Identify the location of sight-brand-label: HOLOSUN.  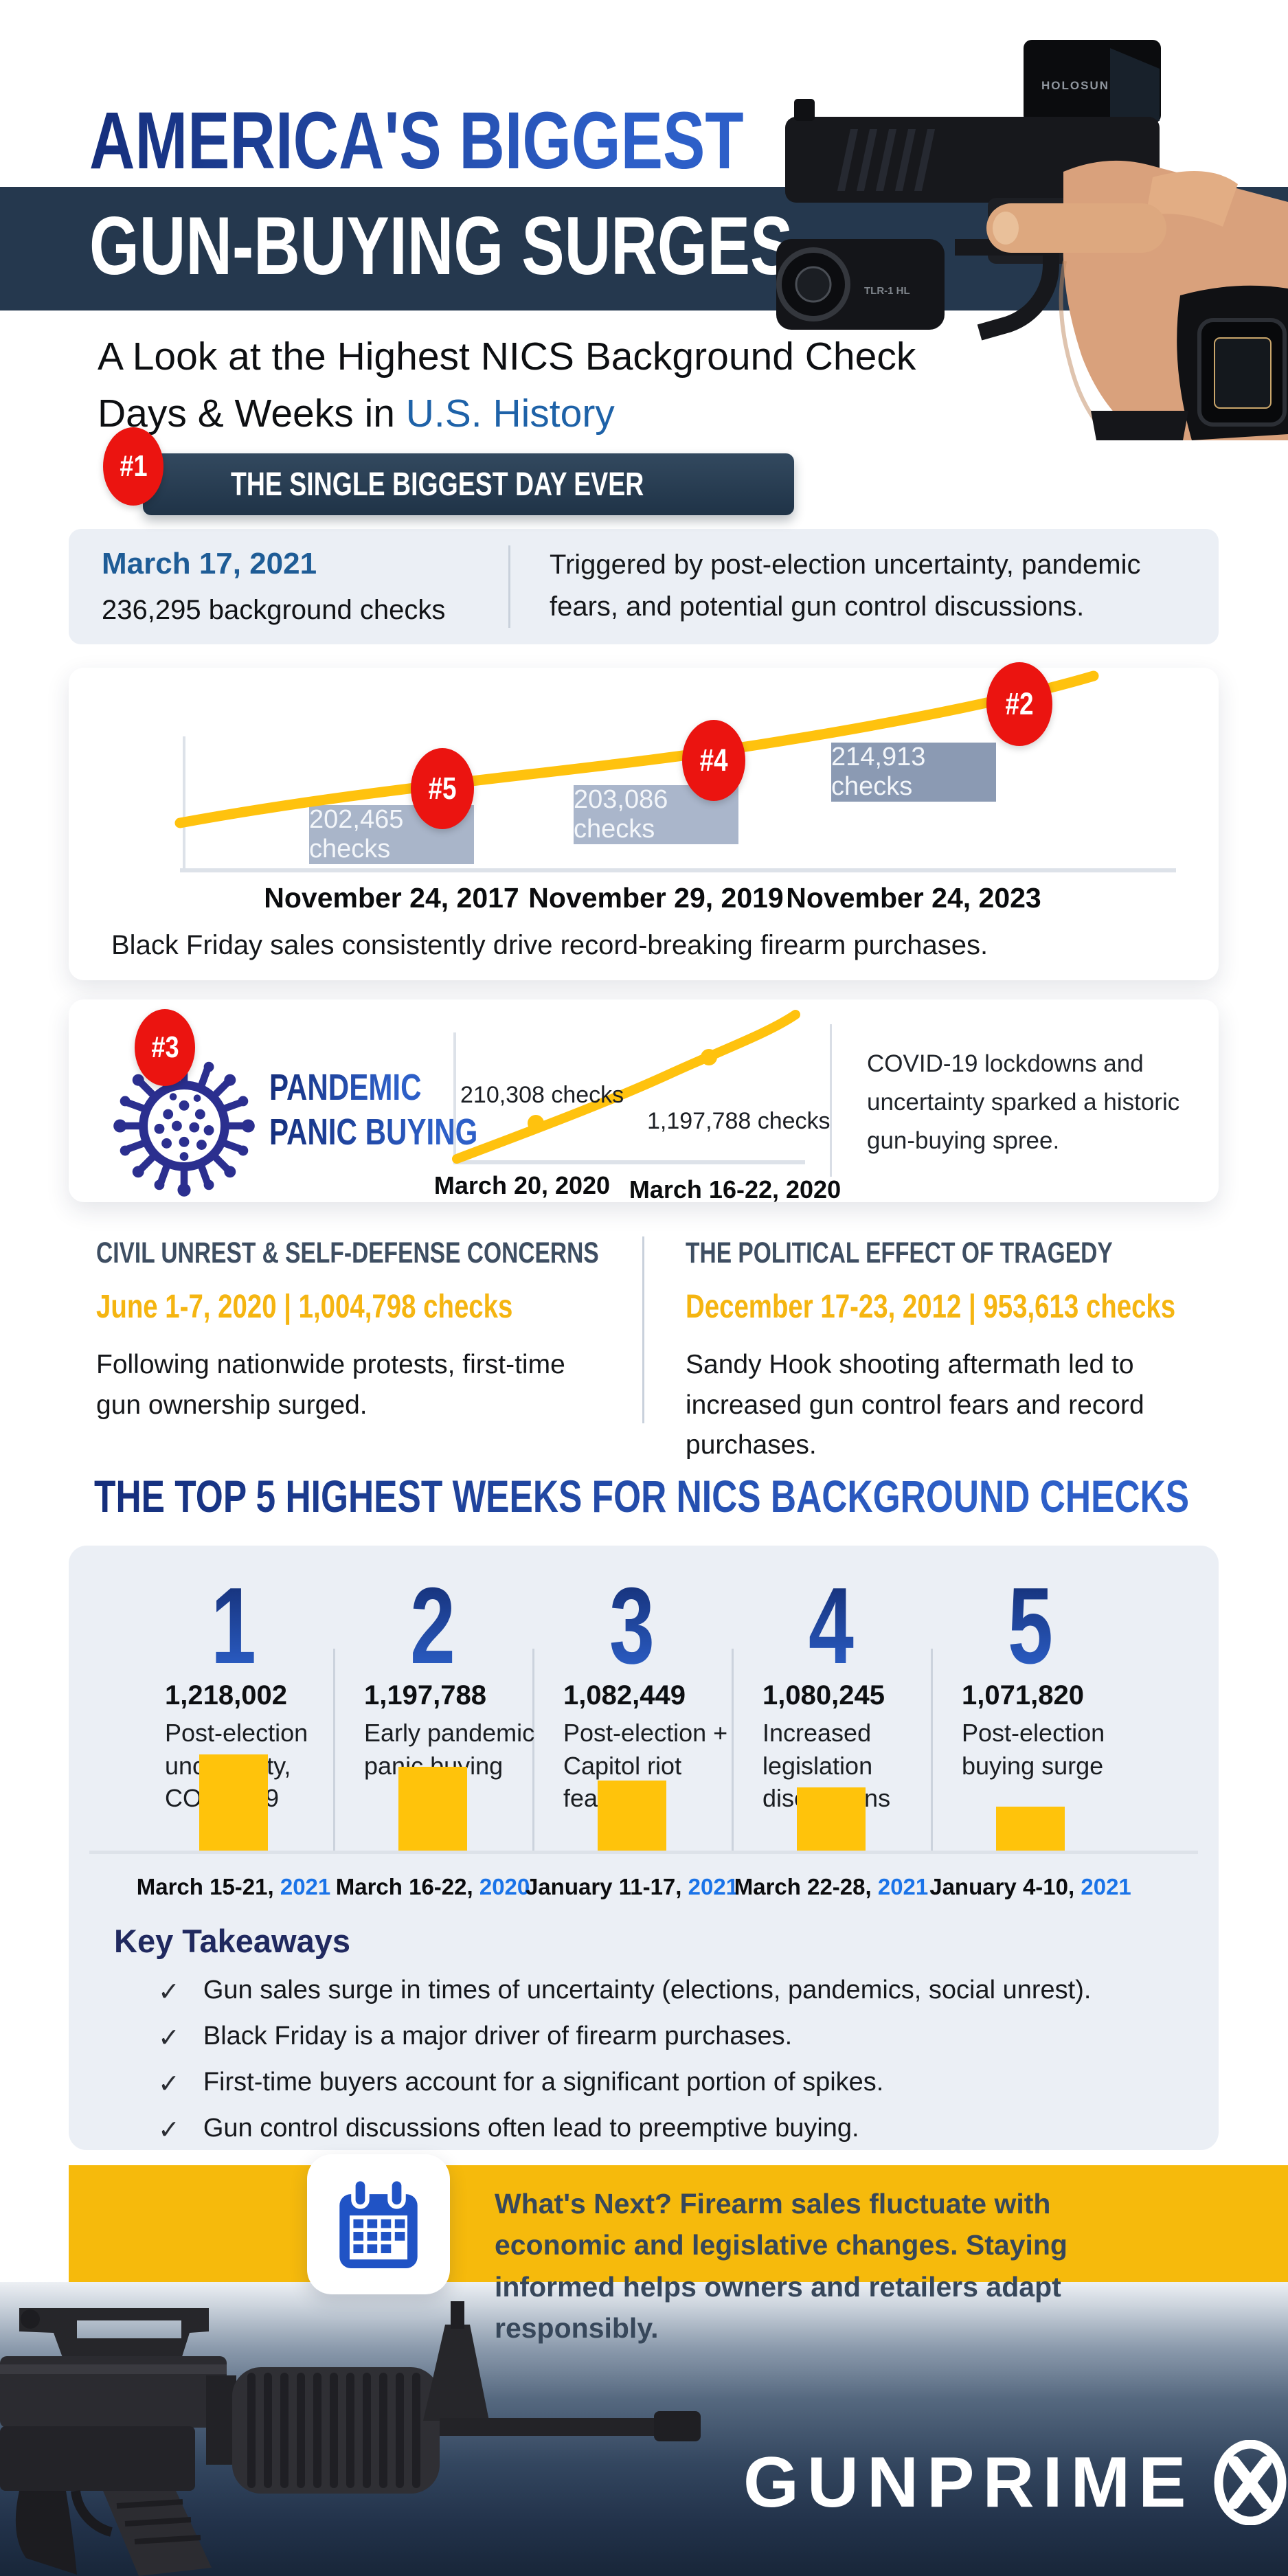
(1075, 85).